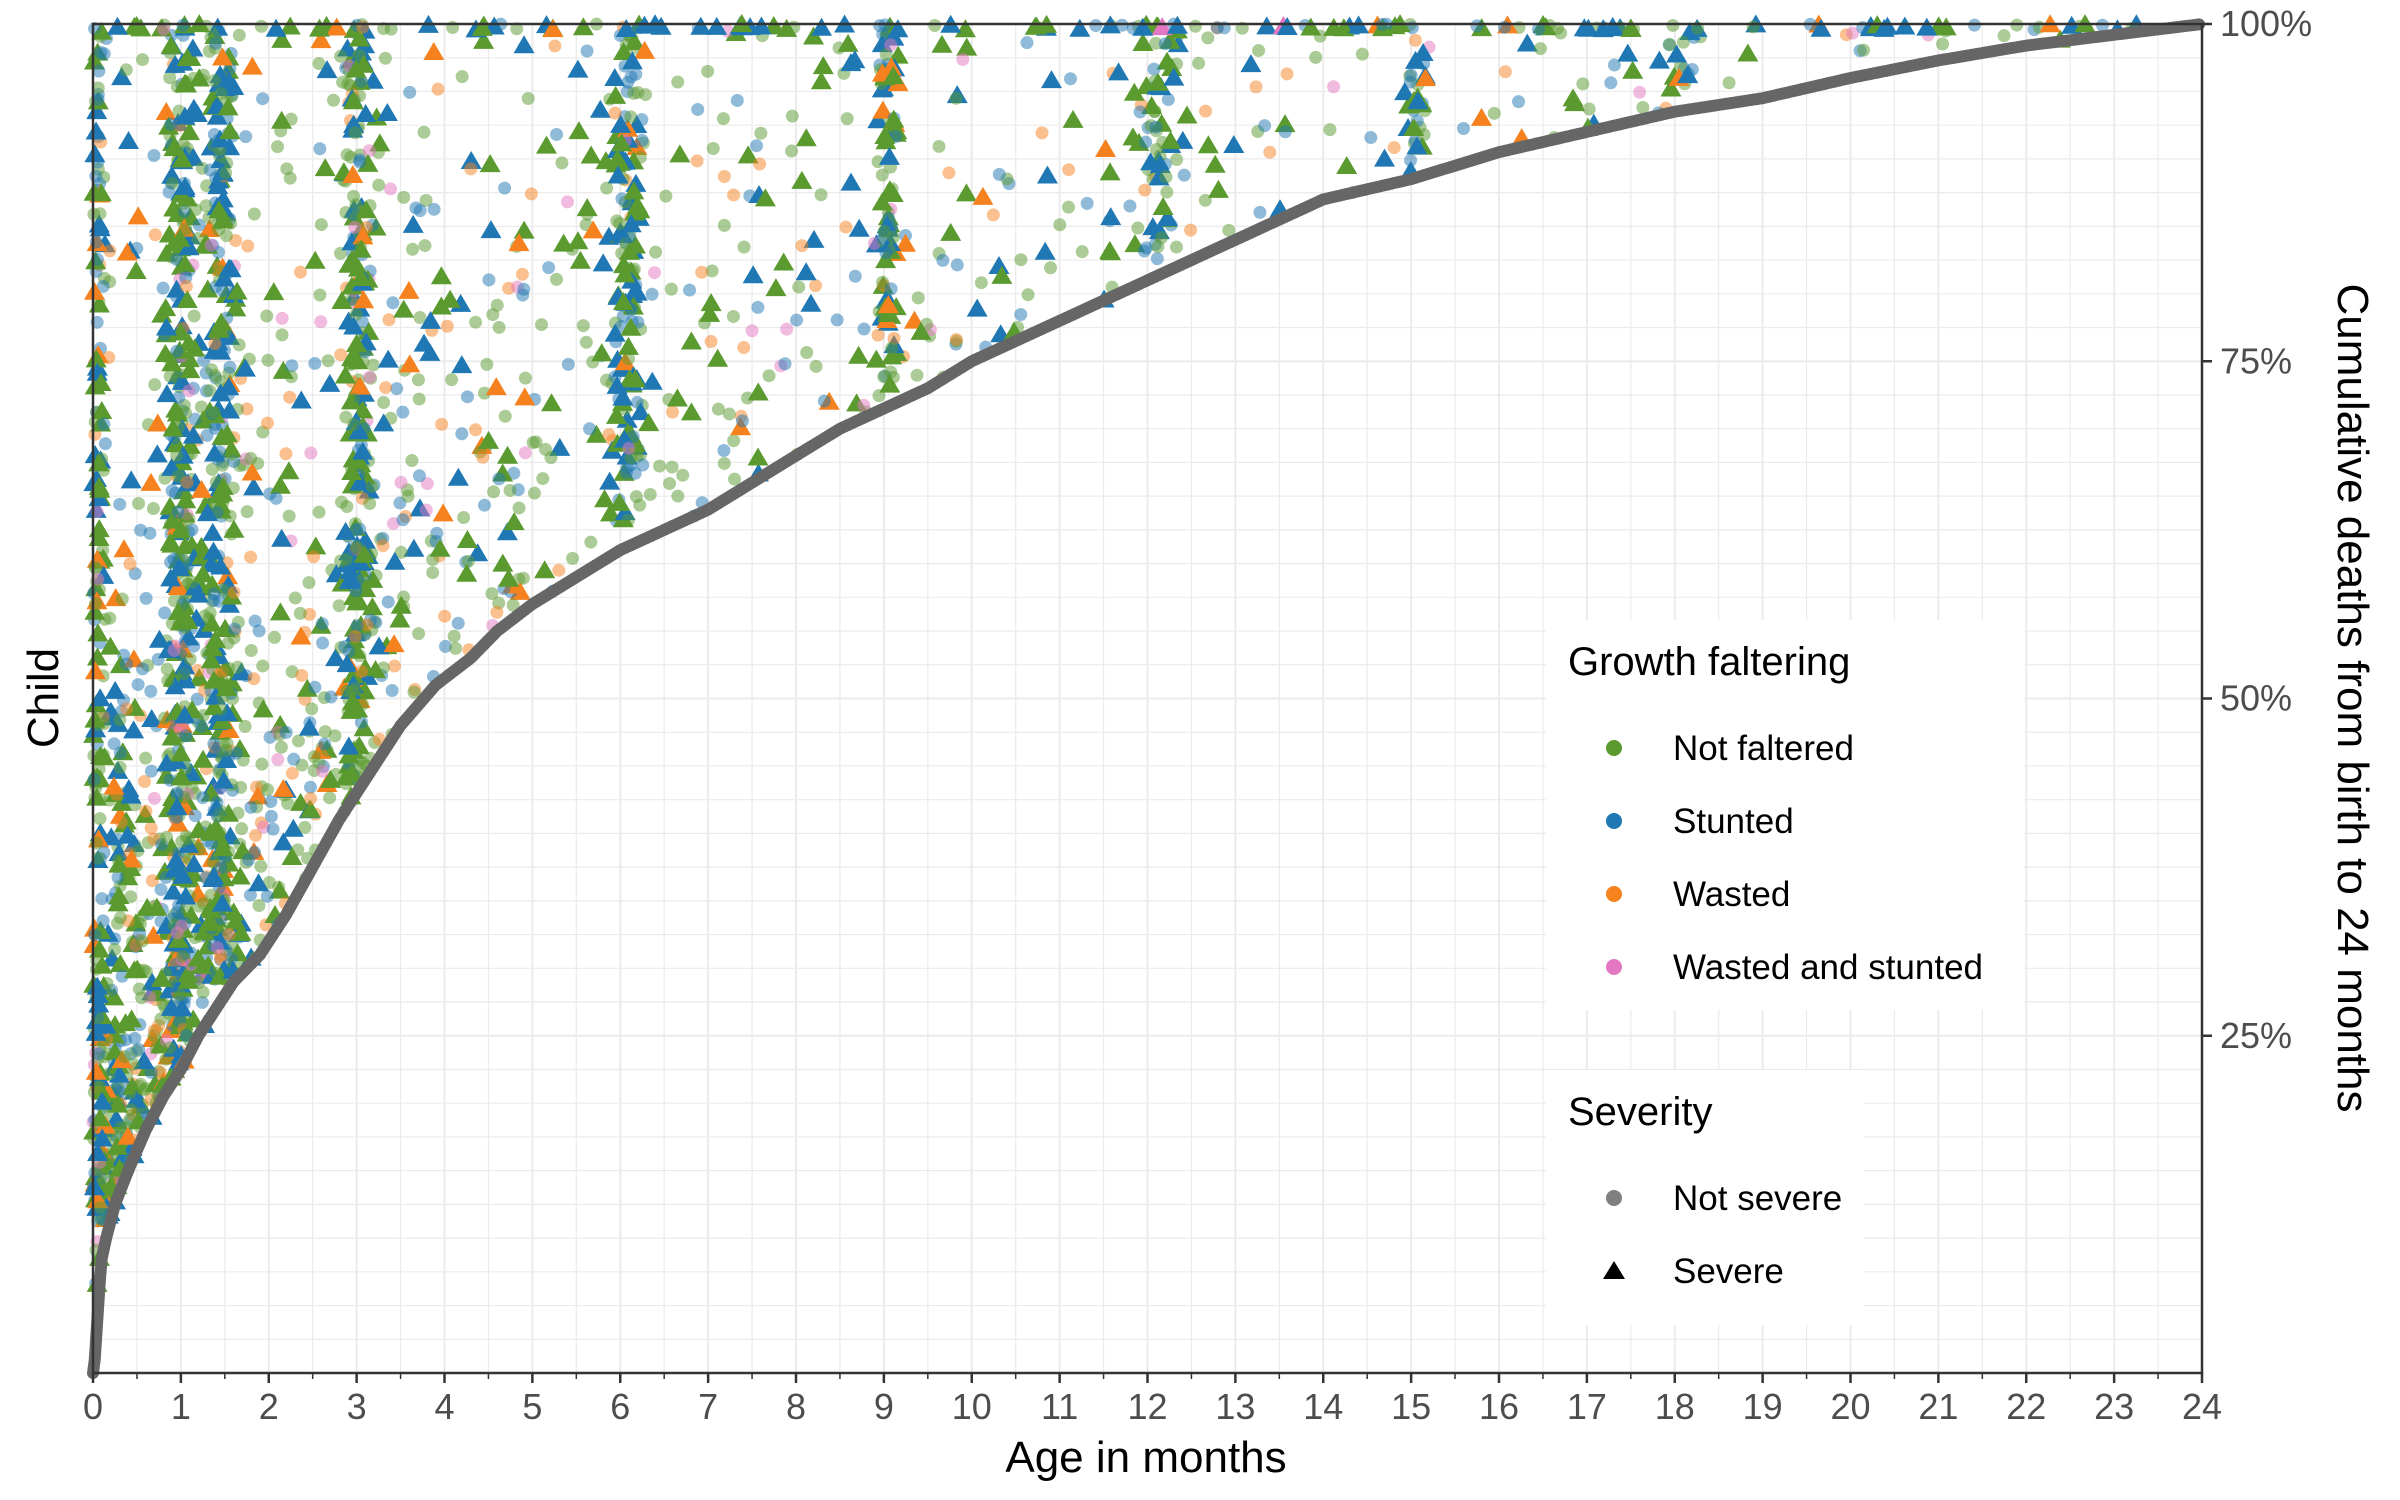 Image resolution: width=2400 pixels, height=1500 pixels. Describe the element at coordinates (2256, 360) in the screenshot. I see `y2-tick-label-75: 75%` at that location.